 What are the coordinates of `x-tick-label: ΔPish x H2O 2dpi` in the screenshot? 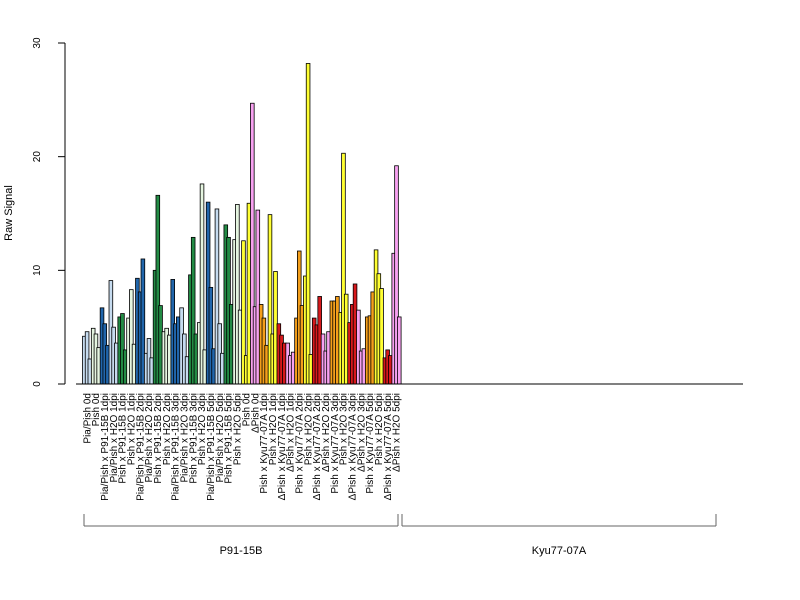 It's located at (326, 432).